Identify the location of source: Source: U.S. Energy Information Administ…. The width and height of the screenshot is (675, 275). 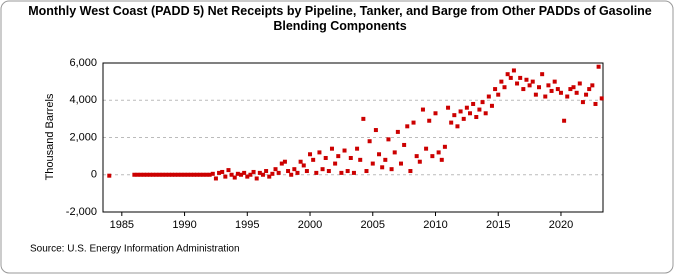
(135, 249).